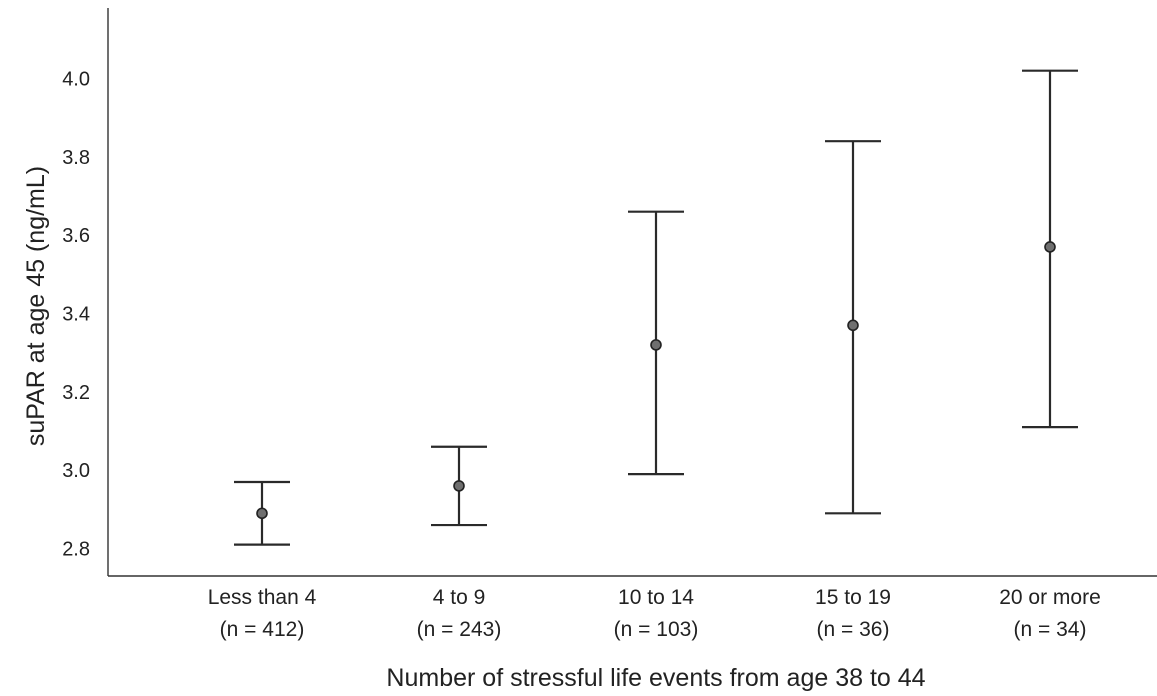 The height and width of the screenshot is (696, 1157). I want to click on y-tick-label: 4.0, so click(76, 80).